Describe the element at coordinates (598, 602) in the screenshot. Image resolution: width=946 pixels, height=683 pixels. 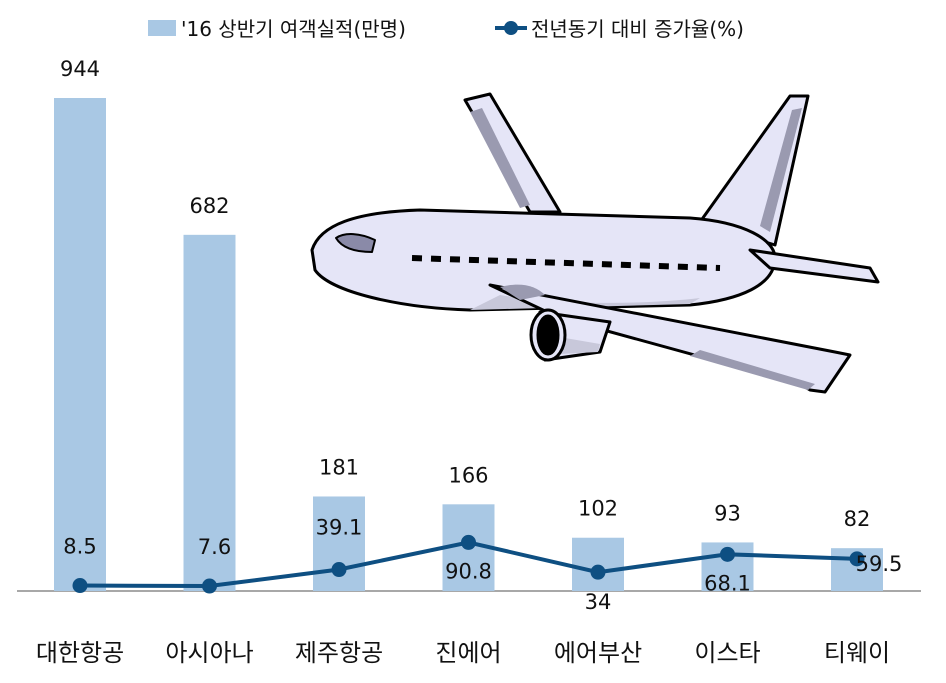
I see `line-value-label: 34` at that location.